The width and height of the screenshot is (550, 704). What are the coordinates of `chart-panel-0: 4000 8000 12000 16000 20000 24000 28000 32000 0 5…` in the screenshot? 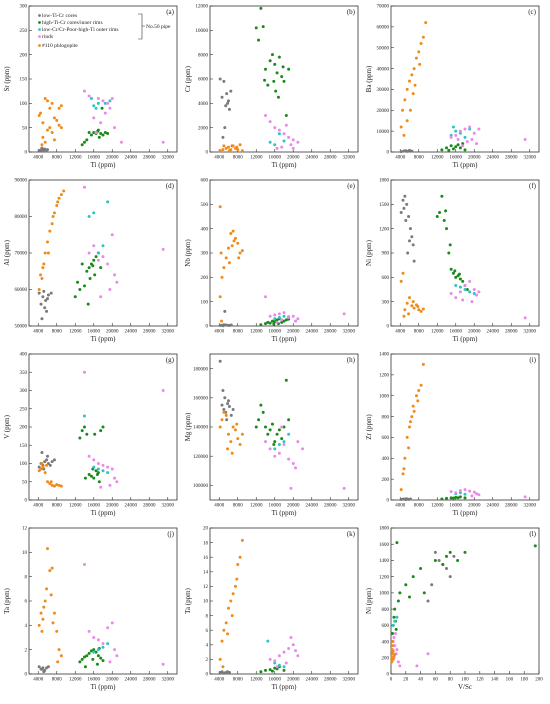 It's located at (90, 87).